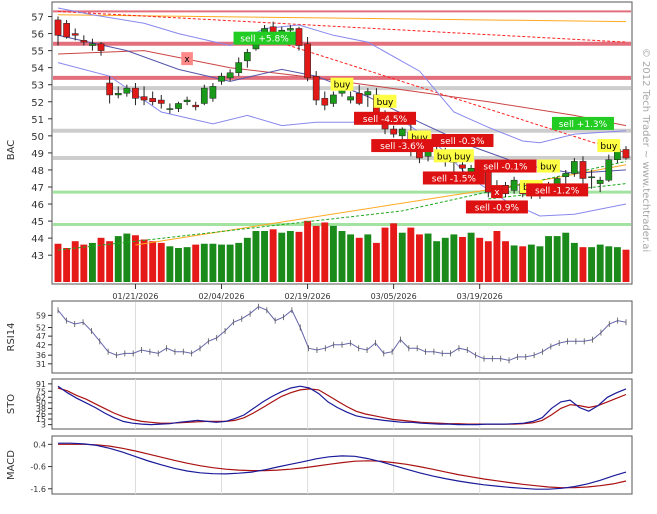 The width and height of the screenshot is (657, 514). I want to click on macd-signal-line, so click(342, 466).